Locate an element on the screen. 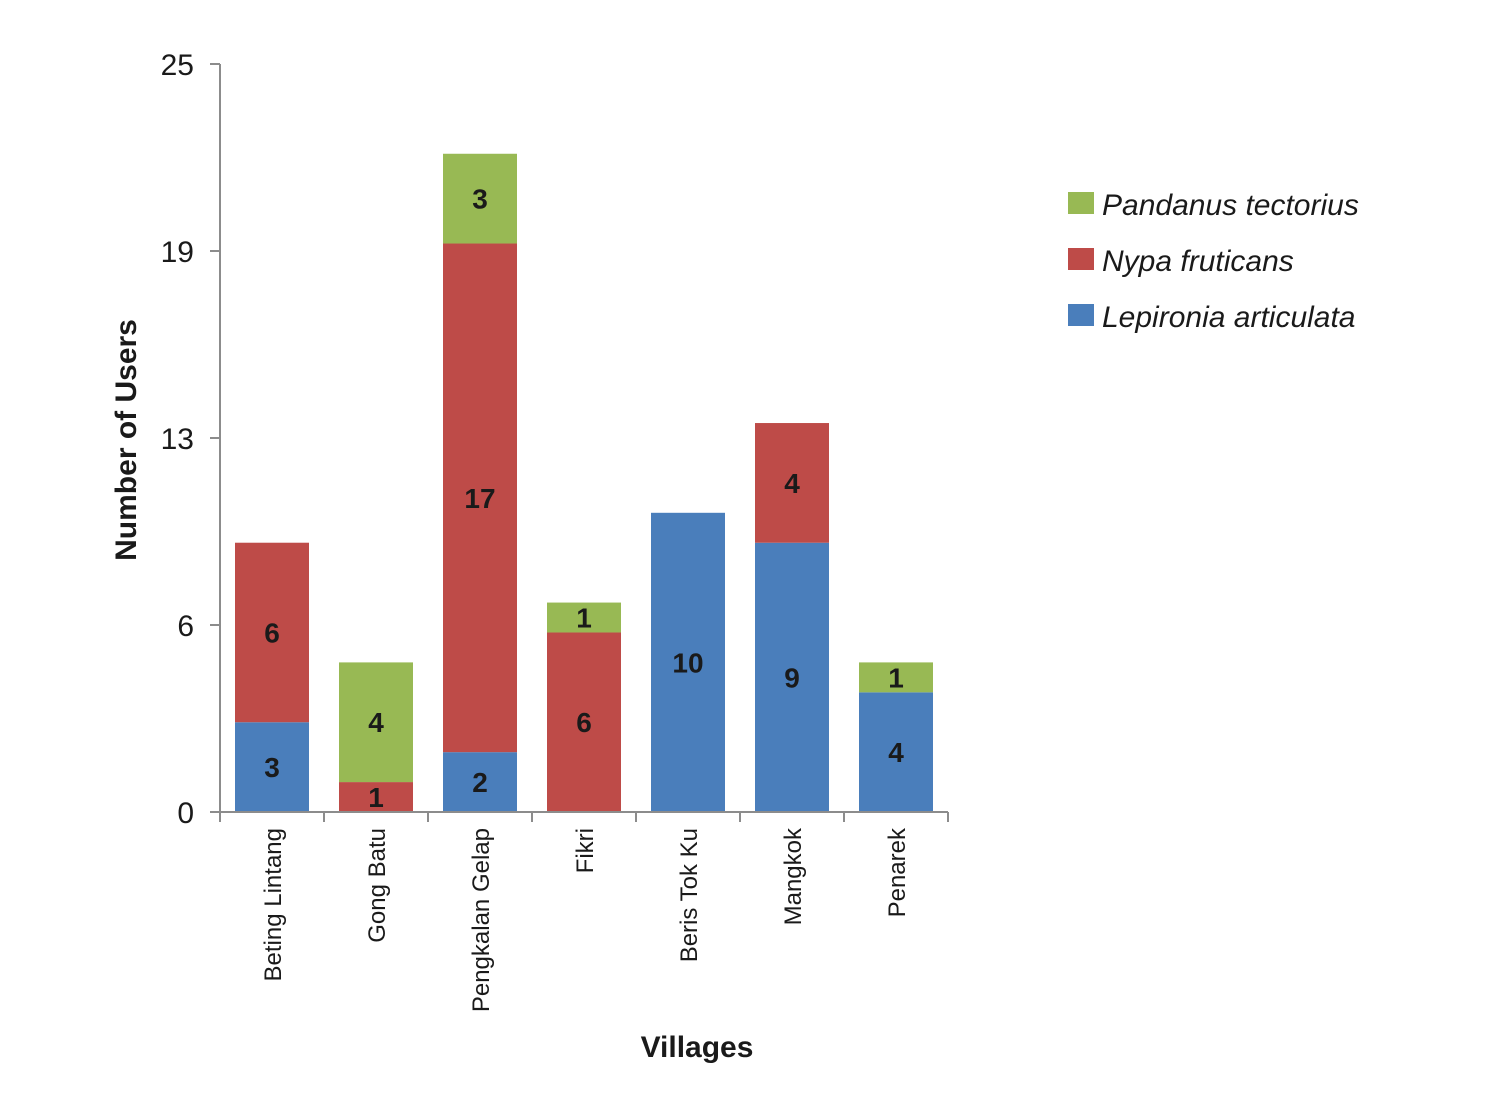 The width and height of the screenshot is (1512, 1095). y-tick-label: 25 is located at coordinates (177, 65).